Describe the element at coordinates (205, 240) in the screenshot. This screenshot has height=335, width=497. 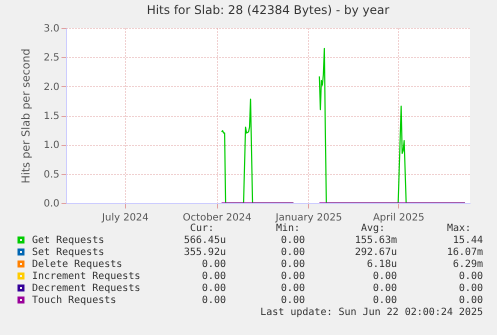
I see `text: 566.45u` at that location.